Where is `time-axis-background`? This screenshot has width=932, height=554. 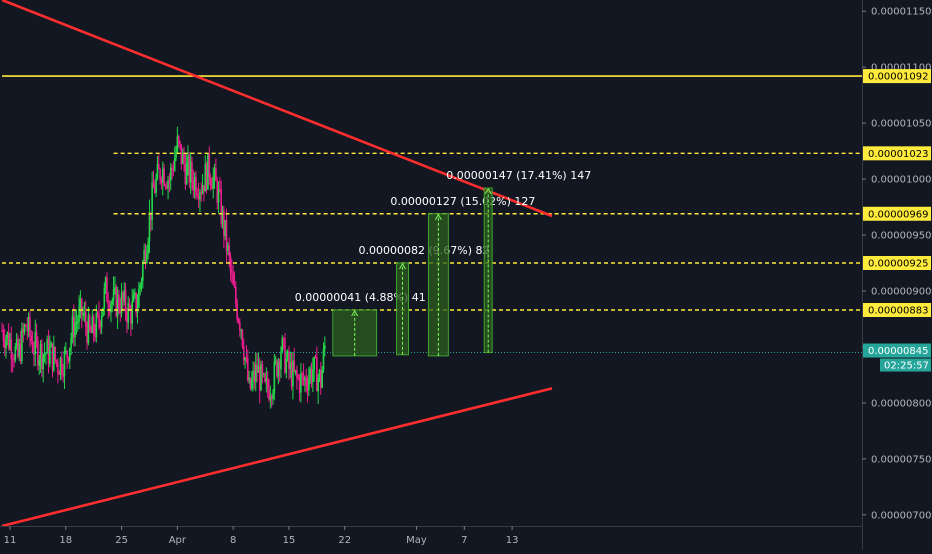 time-axis-background is located at coordinates (431, 538).